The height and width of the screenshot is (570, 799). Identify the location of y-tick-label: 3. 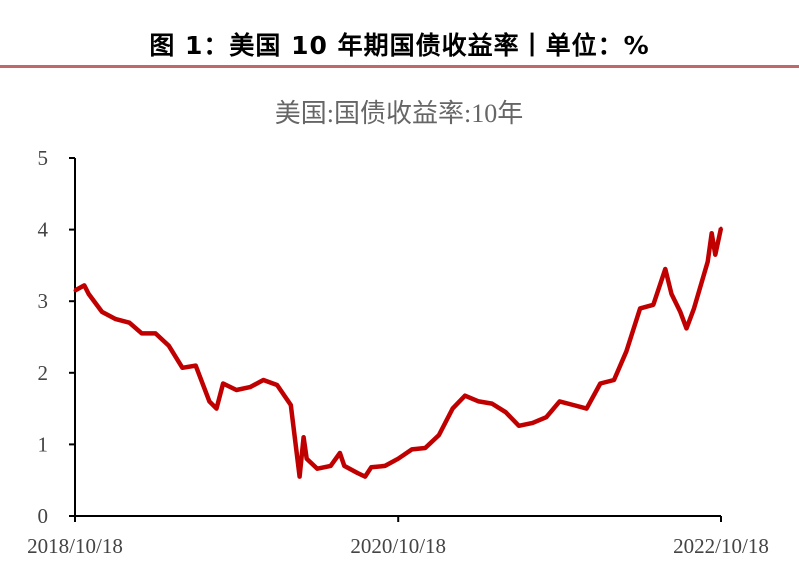
(43, 301).